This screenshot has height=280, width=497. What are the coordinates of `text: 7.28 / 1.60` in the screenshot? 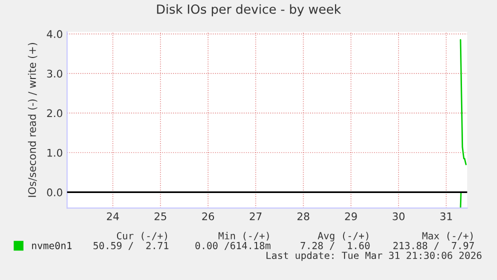 It's located at (335, 246).